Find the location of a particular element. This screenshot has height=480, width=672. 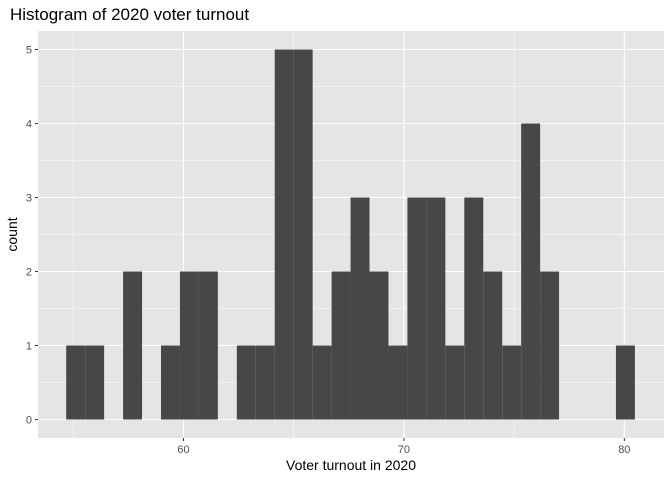

y-axis: 0 1 2 3 4 5 is located at coordinates (32, 236).